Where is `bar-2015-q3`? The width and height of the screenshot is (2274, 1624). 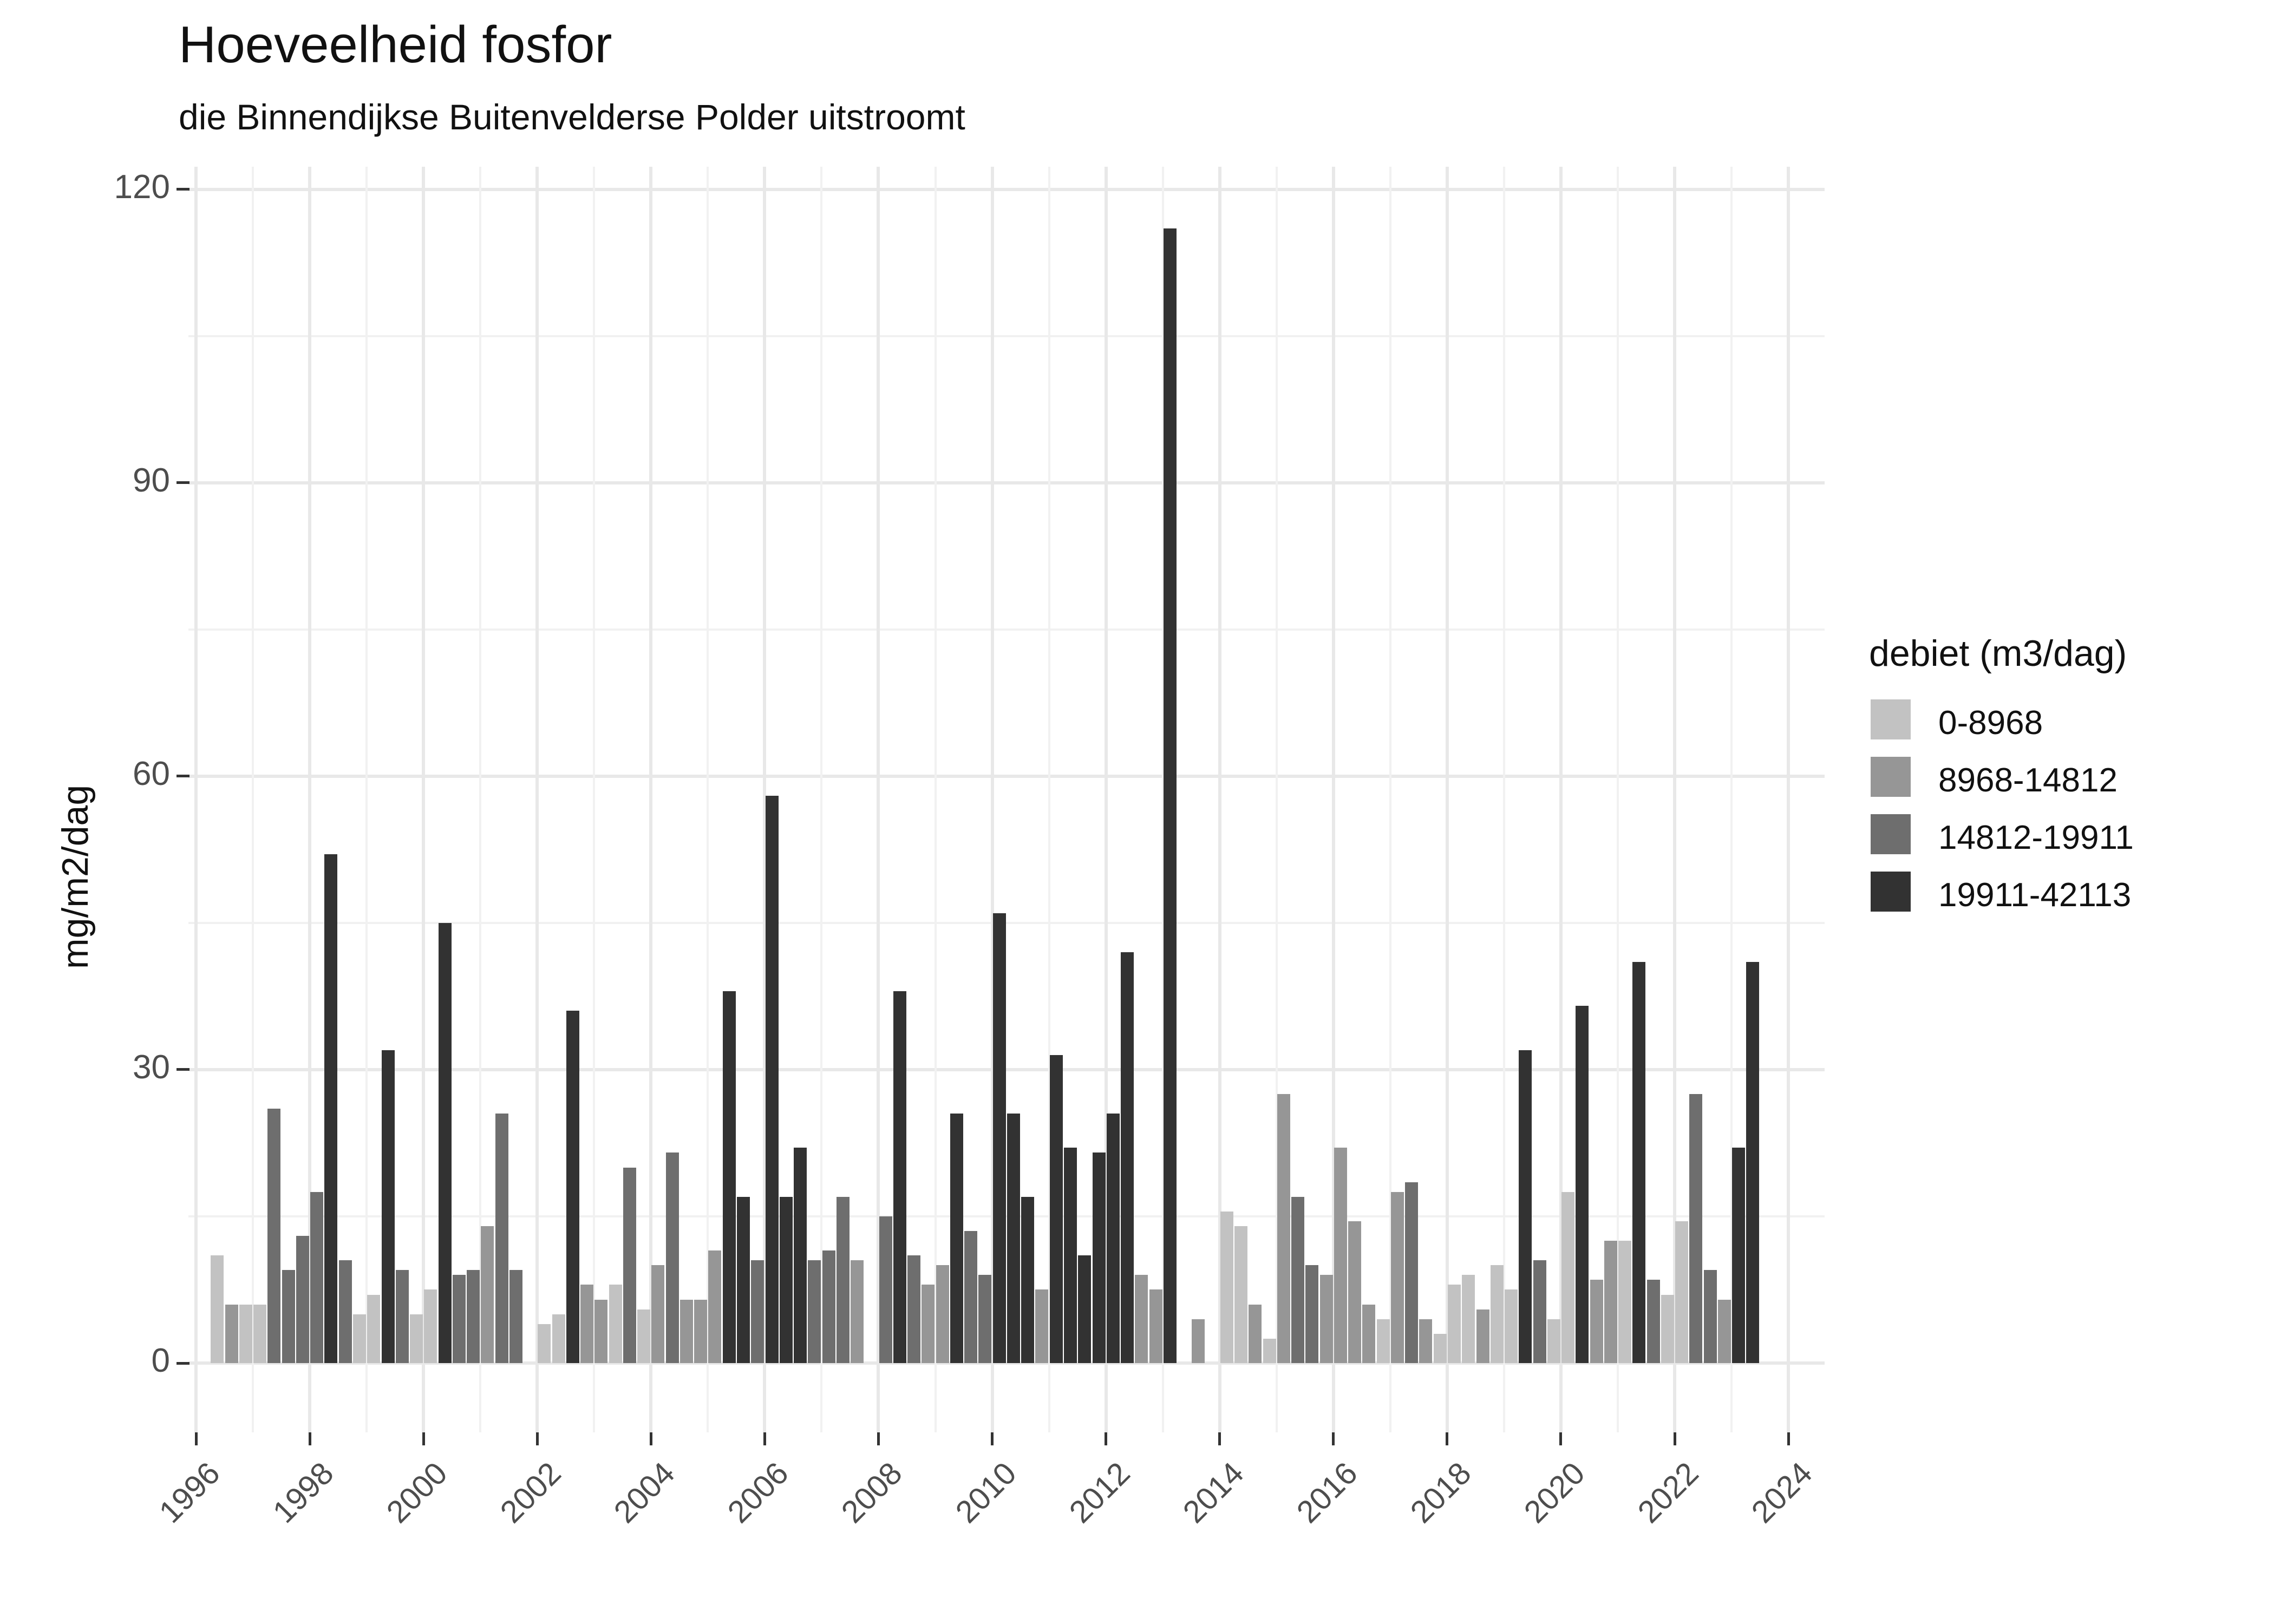 bar-2015-q3 is located at coordinates (1312, 1314).